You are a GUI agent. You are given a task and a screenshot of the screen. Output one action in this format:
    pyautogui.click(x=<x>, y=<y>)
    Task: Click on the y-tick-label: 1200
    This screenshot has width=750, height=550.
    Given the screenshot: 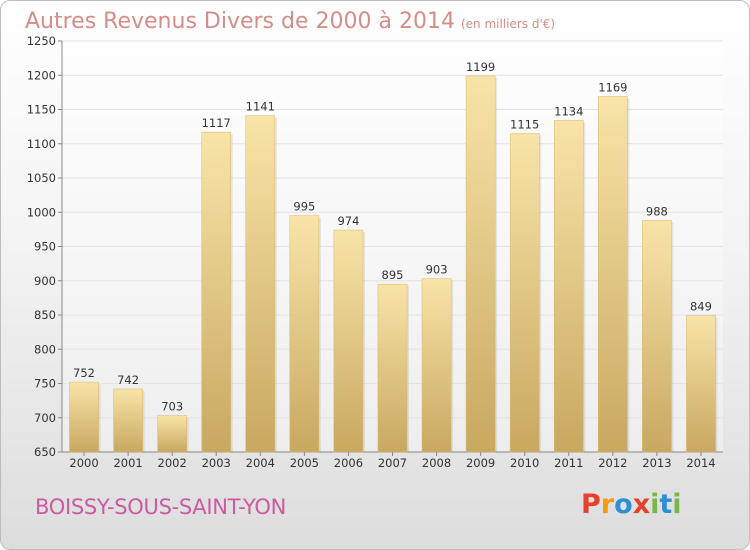 What is the action you would take?
    pyautogui.click(x=41, y=75)
    